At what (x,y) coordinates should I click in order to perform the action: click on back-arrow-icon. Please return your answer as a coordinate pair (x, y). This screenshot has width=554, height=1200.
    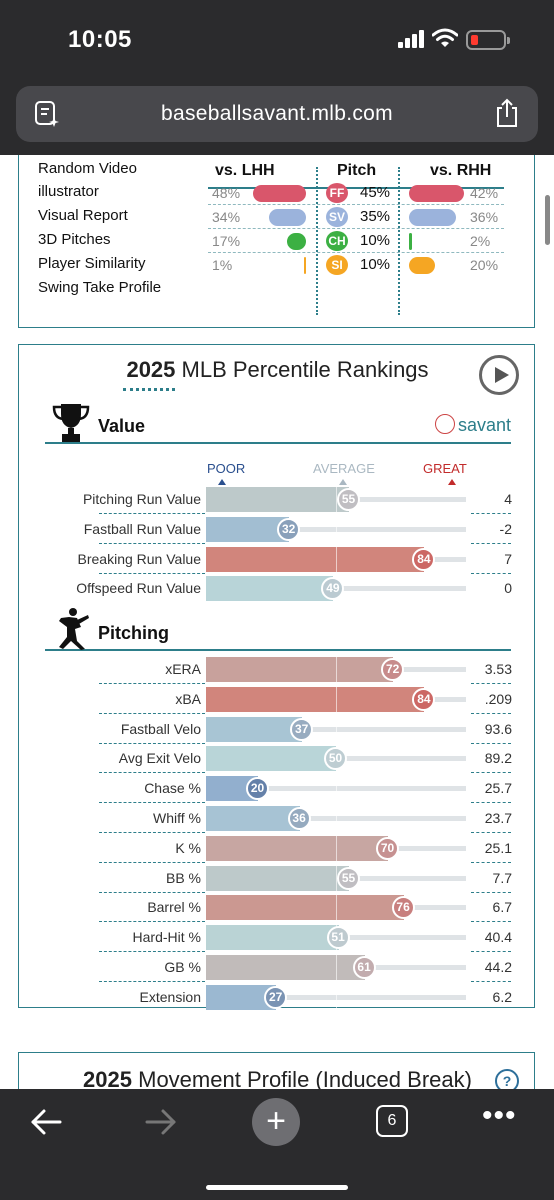
    Looking at the image, I should click on (46, 1122).